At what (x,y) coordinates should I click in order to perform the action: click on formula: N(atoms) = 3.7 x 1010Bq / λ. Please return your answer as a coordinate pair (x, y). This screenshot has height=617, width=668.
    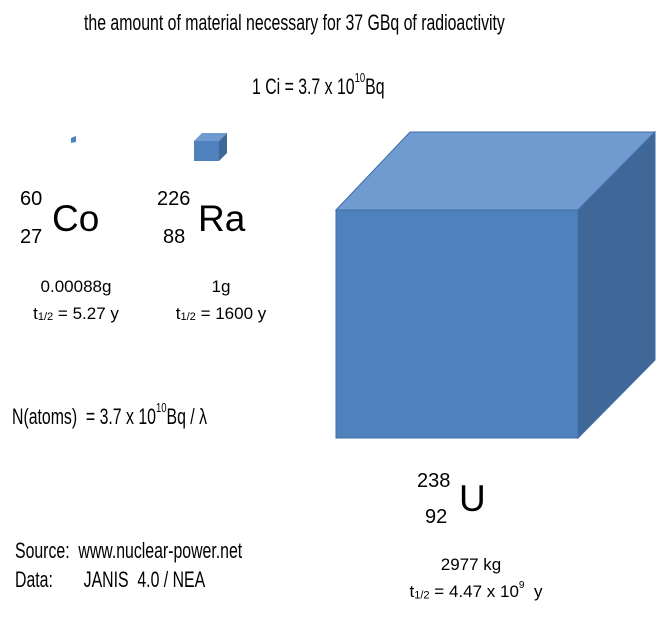
    Looking at the image, I should click on (109, 415).